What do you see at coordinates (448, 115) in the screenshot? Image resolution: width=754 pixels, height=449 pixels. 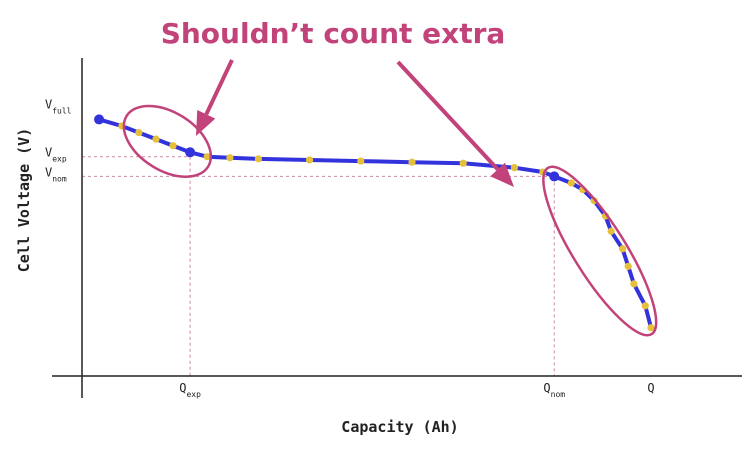 I see `arrow-right-shaft` at bounding box center [448, 115].